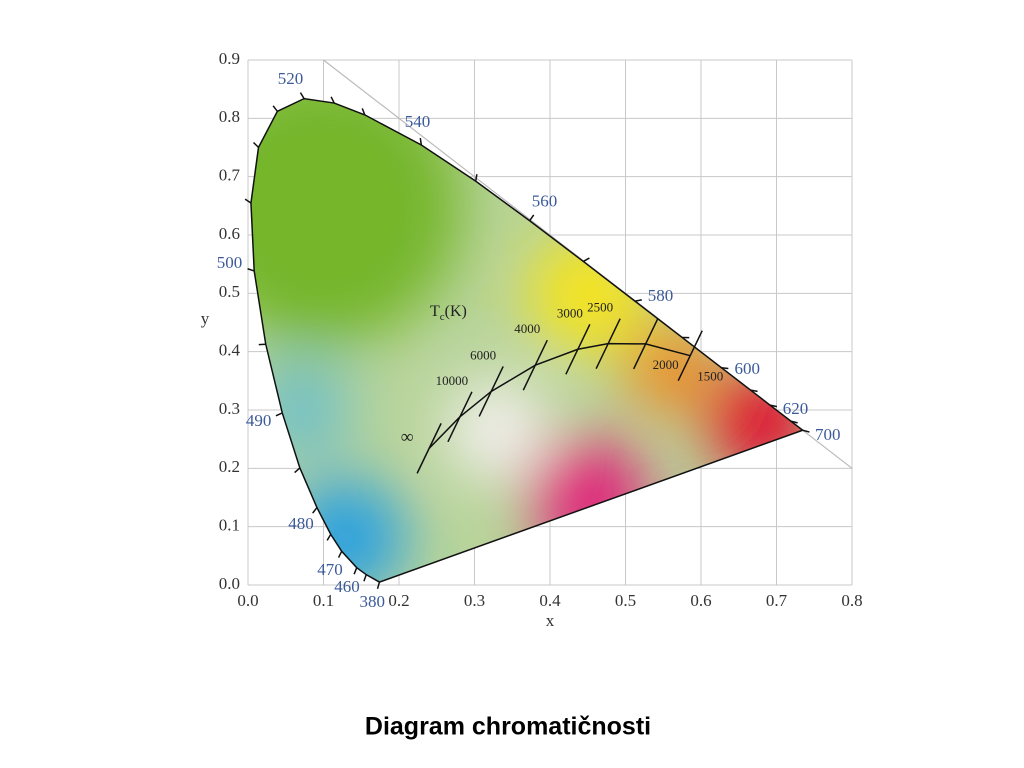 The height and width of the screenshot is (768, 1024). I want to click on temperature-label: 2000, so click(666, 364).